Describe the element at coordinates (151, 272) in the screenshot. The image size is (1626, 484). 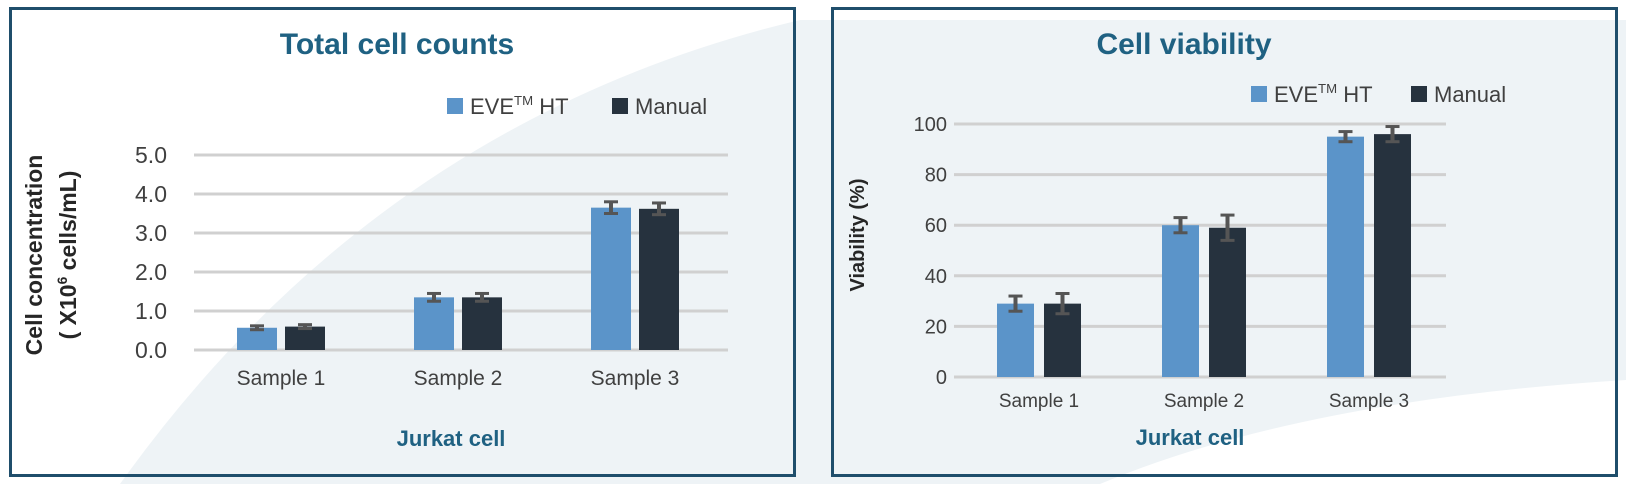
I see `y-tick-label: 2.0` at that location.